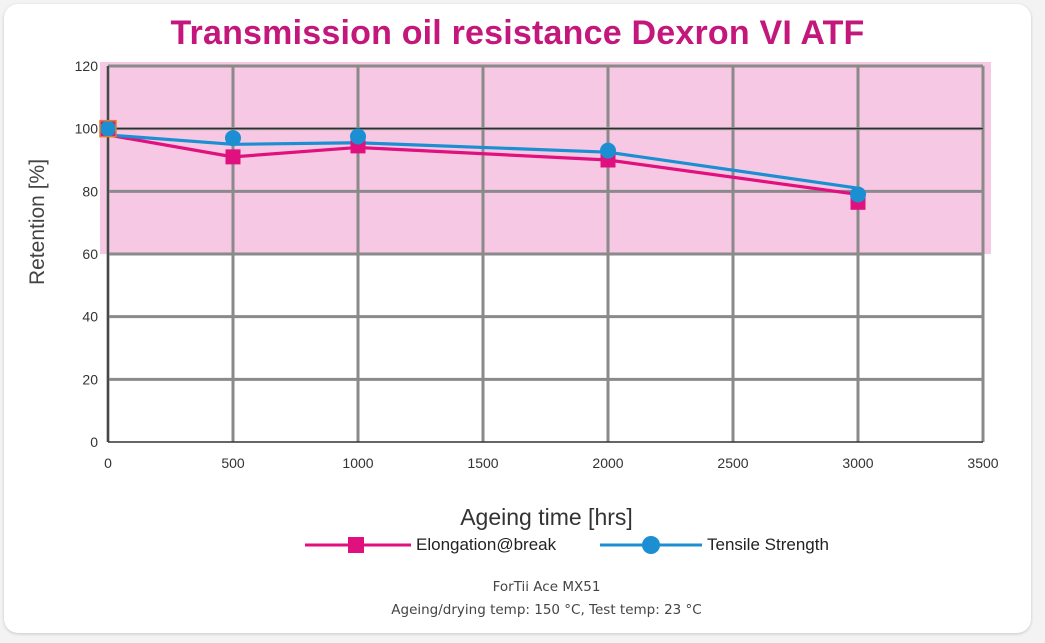 This screenshot has height=643, width=1045. I want to click on marker-highlight-outline, so click(108, 128).